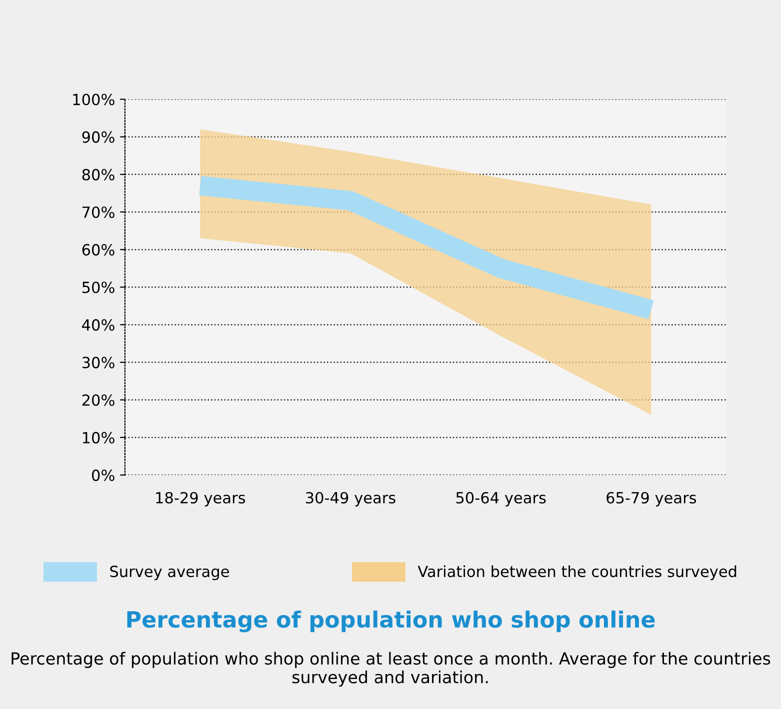 This screenshot has width=781, height=709. Describe the element at coordinates (351, 499) in the screenshot. I see `x-tick-label: 30-49 years` at that location.